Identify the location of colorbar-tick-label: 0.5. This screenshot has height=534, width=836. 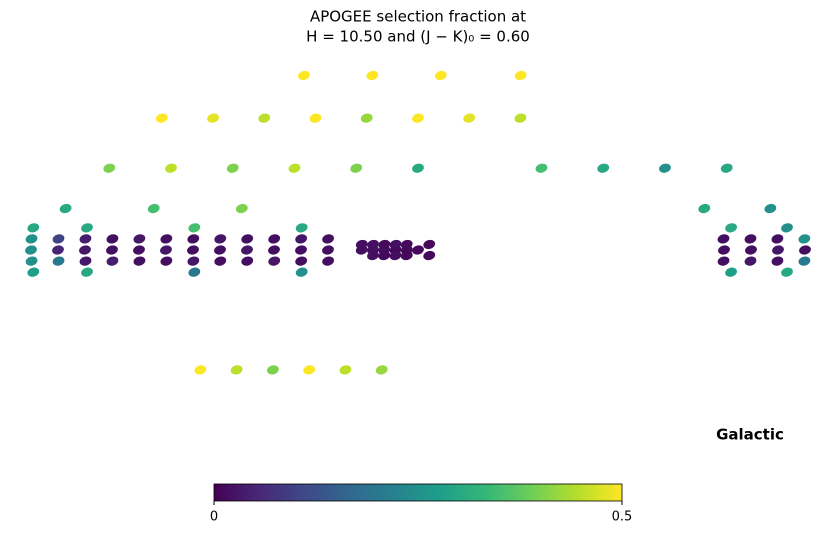
(622, 517).